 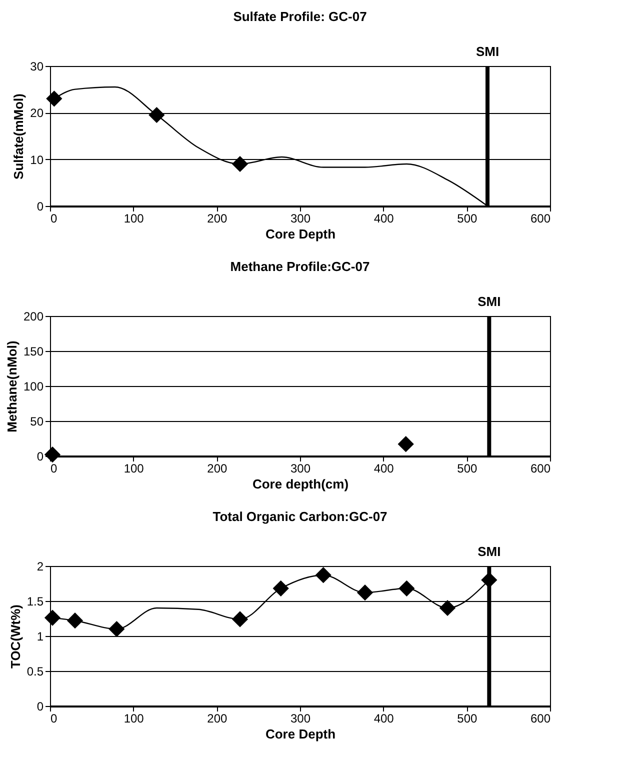 I want to click on chart-title: Methane Profile:GC-07, so click(x=300, y=266).